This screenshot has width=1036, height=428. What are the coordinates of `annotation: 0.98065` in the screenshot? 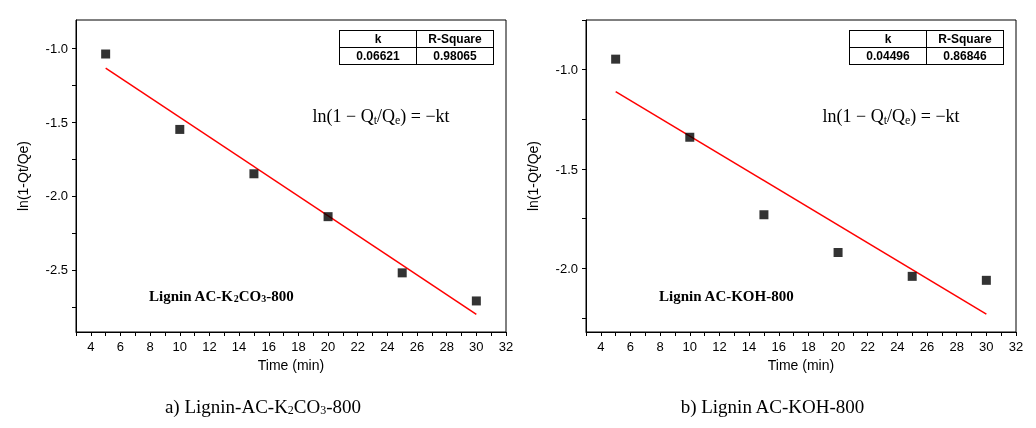 It's located at (455, 56).